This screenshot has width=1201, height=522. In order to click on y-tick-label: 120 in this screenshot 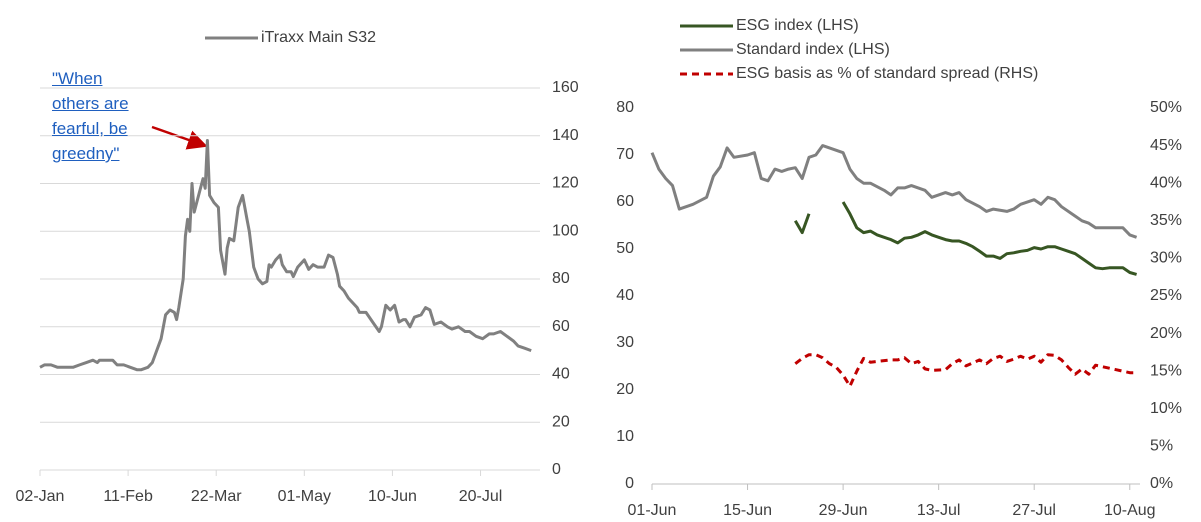, I will do `click(565, 183)`.